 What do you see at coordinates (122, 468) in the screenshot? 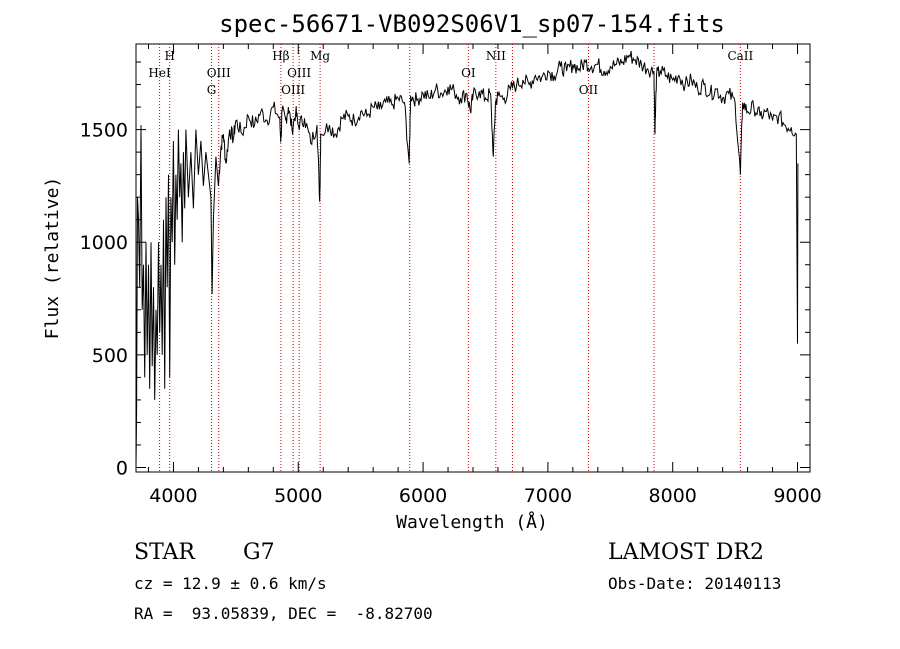
I see `y-tick-label: 0` at bounding box center [122, 468].